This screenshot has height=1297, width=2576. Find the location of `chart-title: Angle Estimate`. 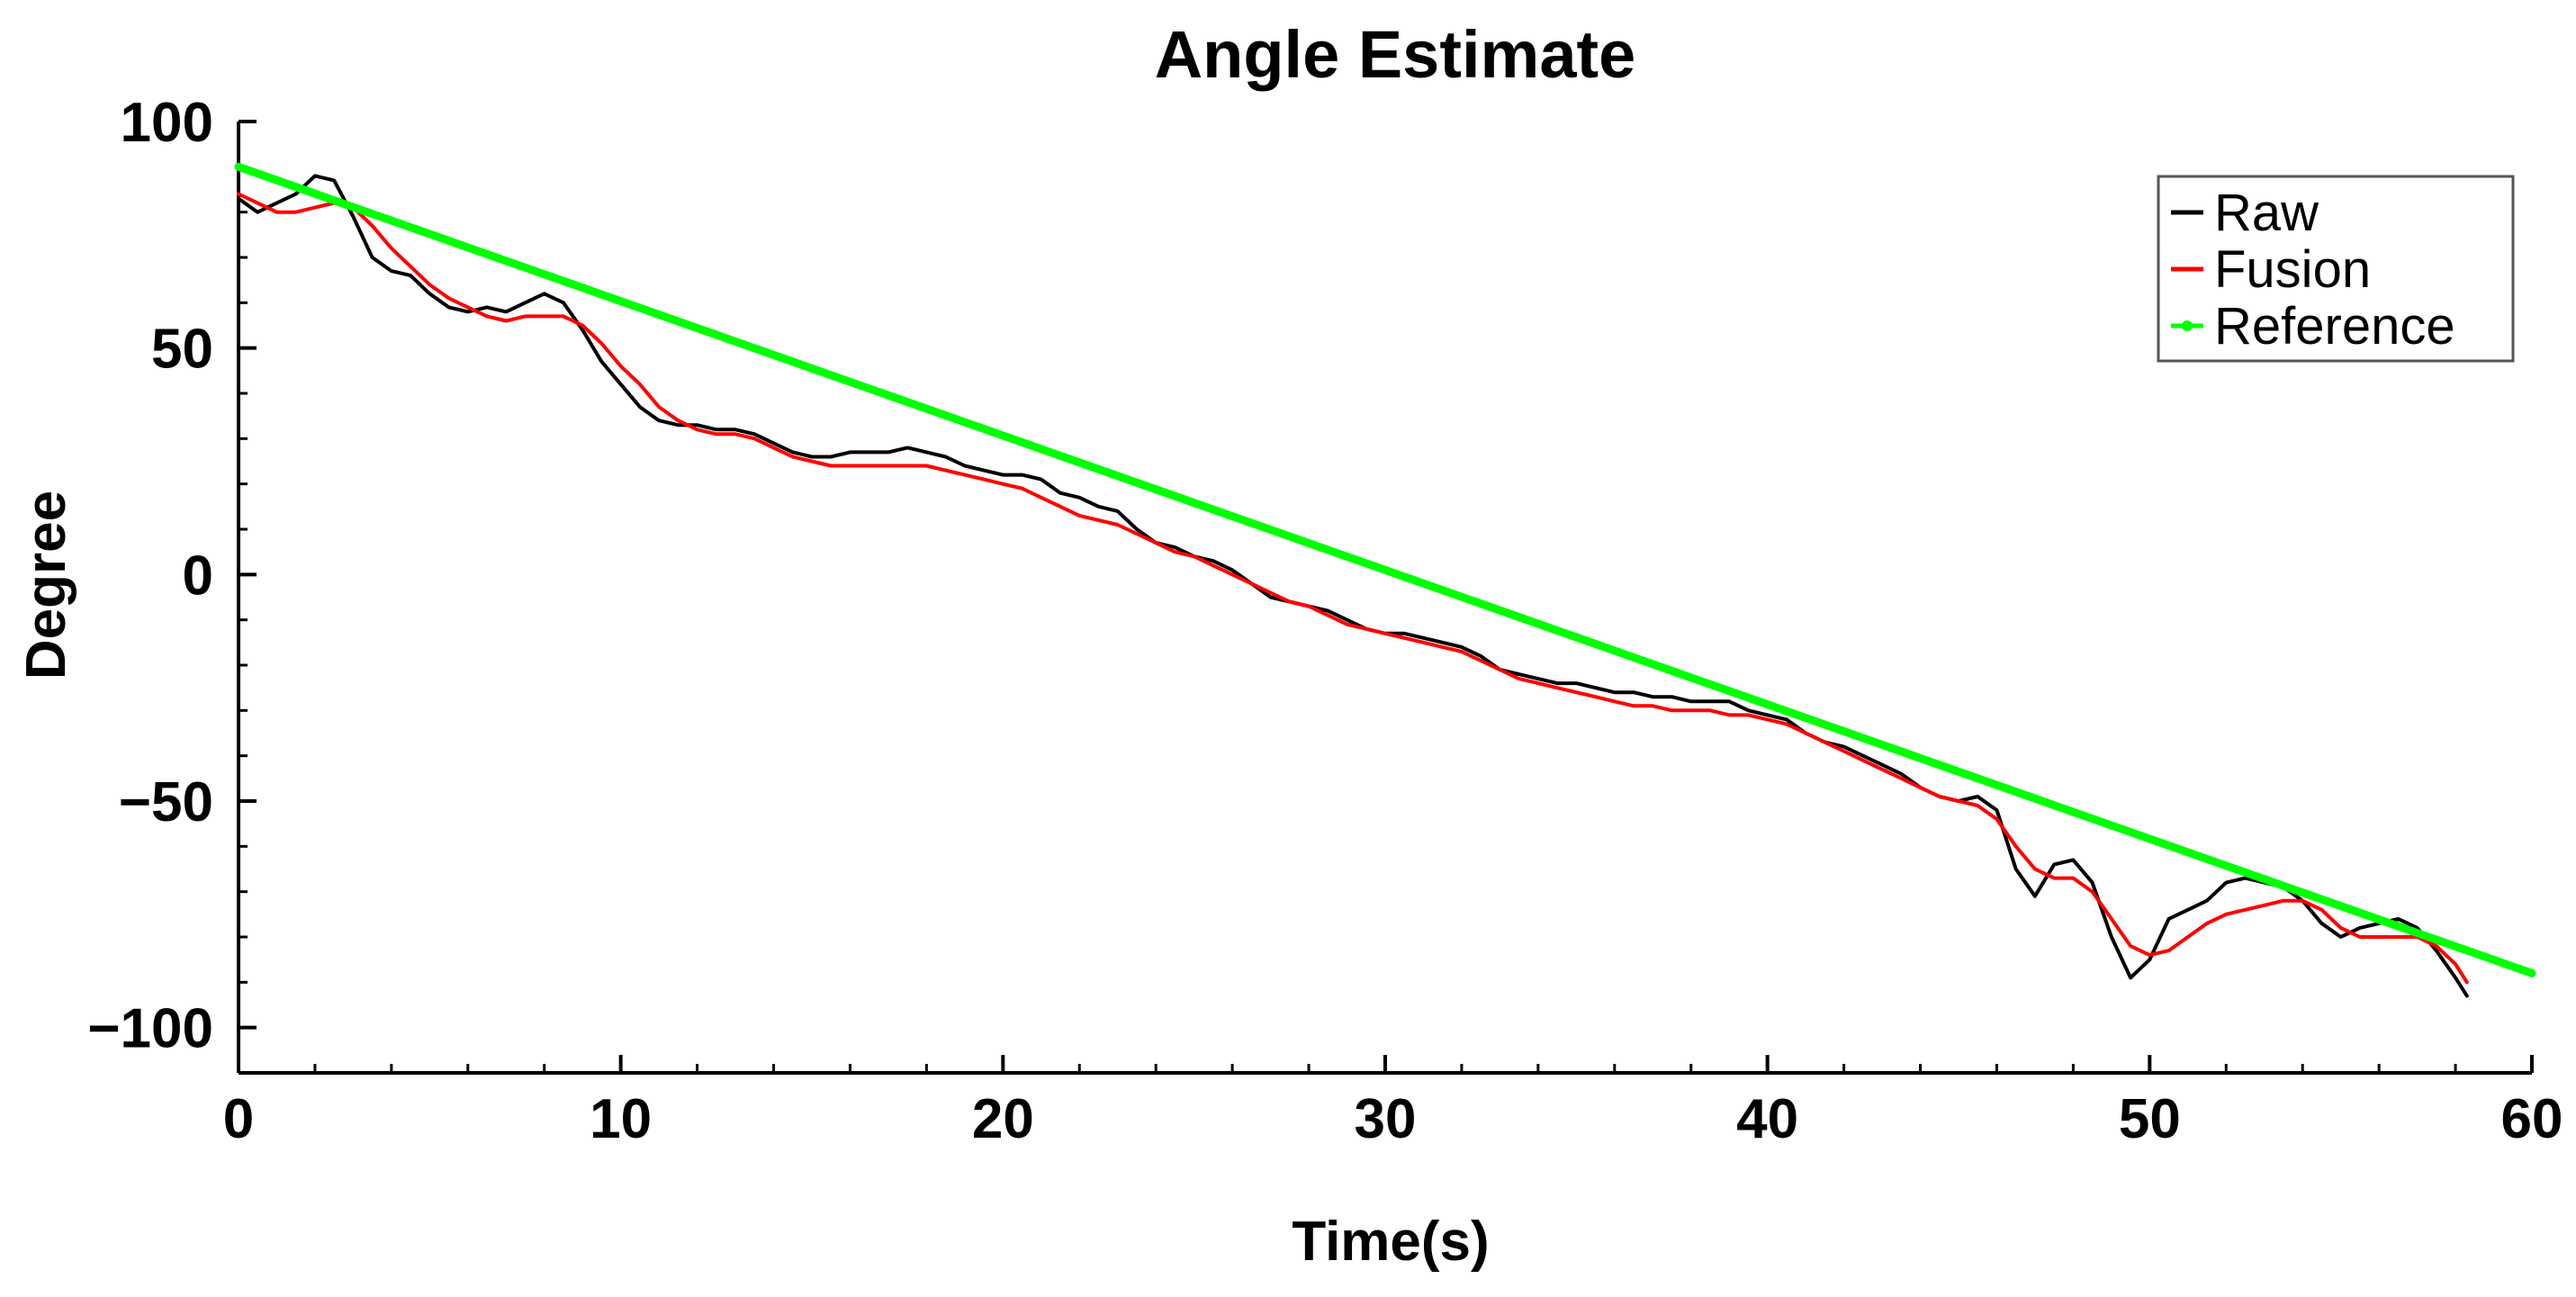

chart-title: Angle Estimate is located at coordinates (1395, 55).